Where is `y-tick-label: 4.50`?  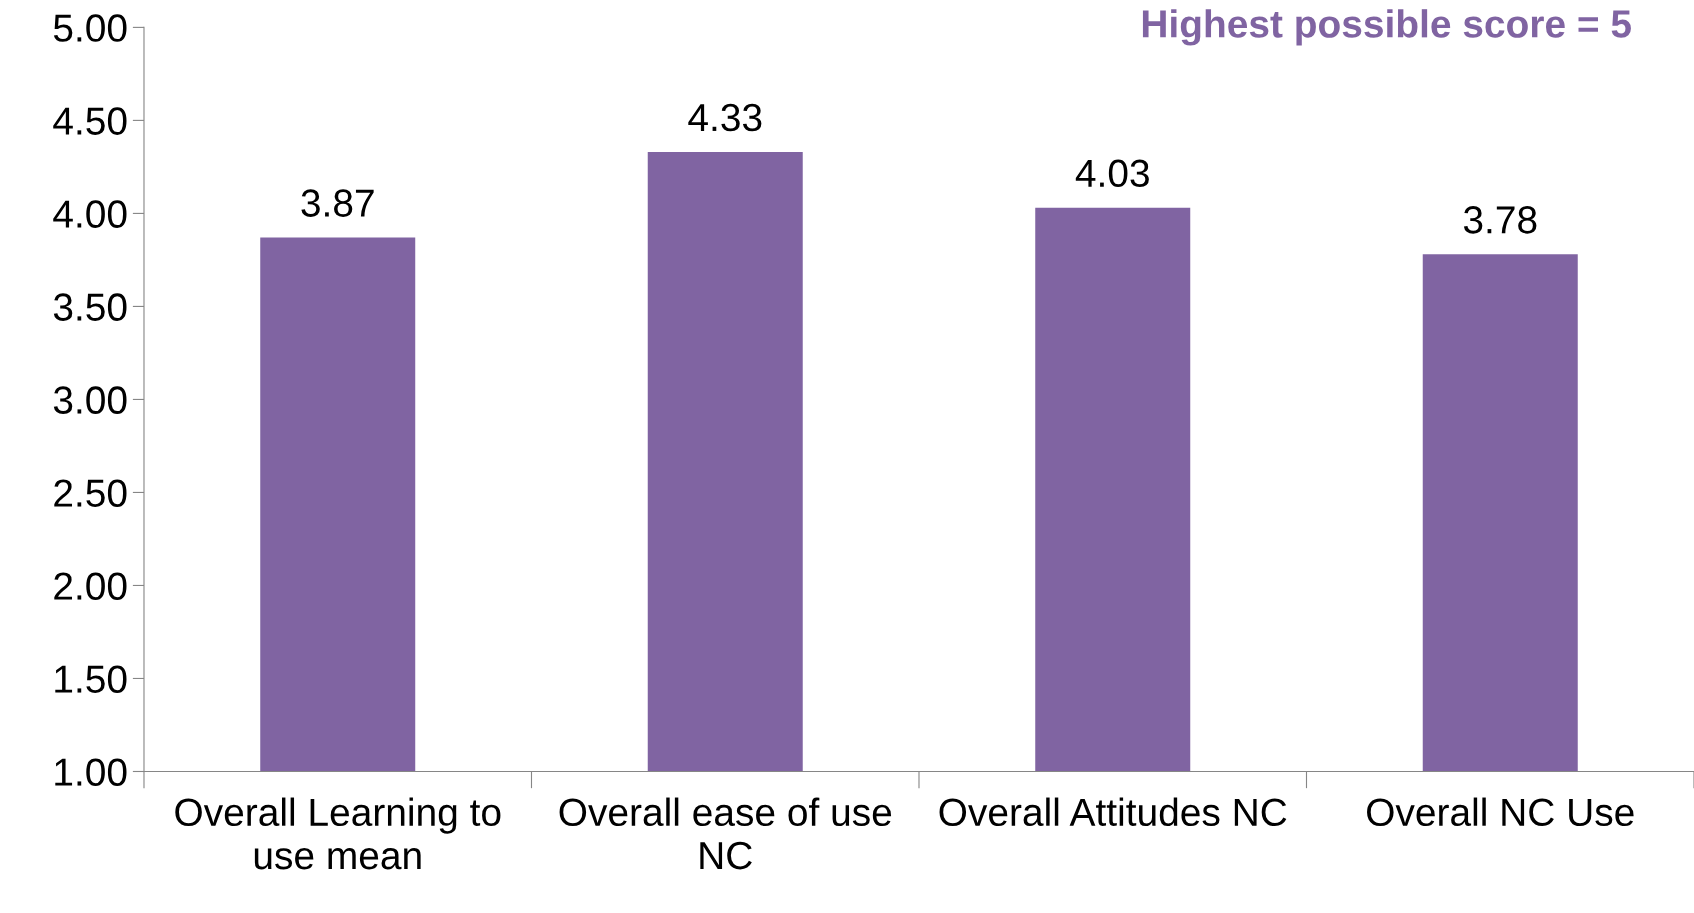
y-tick-label: 4.50 is located at coordinates (90, 121).